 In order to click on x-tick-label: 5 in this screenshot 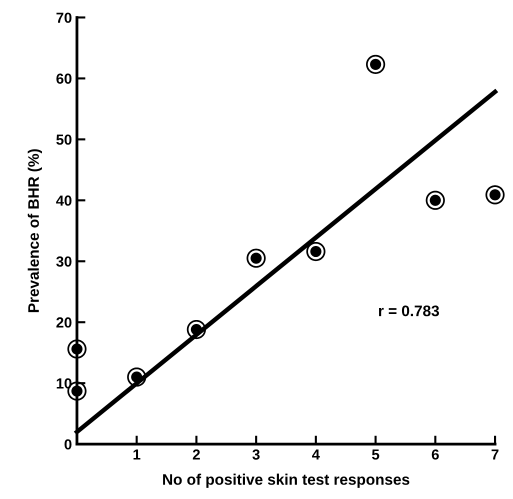, I will do `click(376, 455)`.